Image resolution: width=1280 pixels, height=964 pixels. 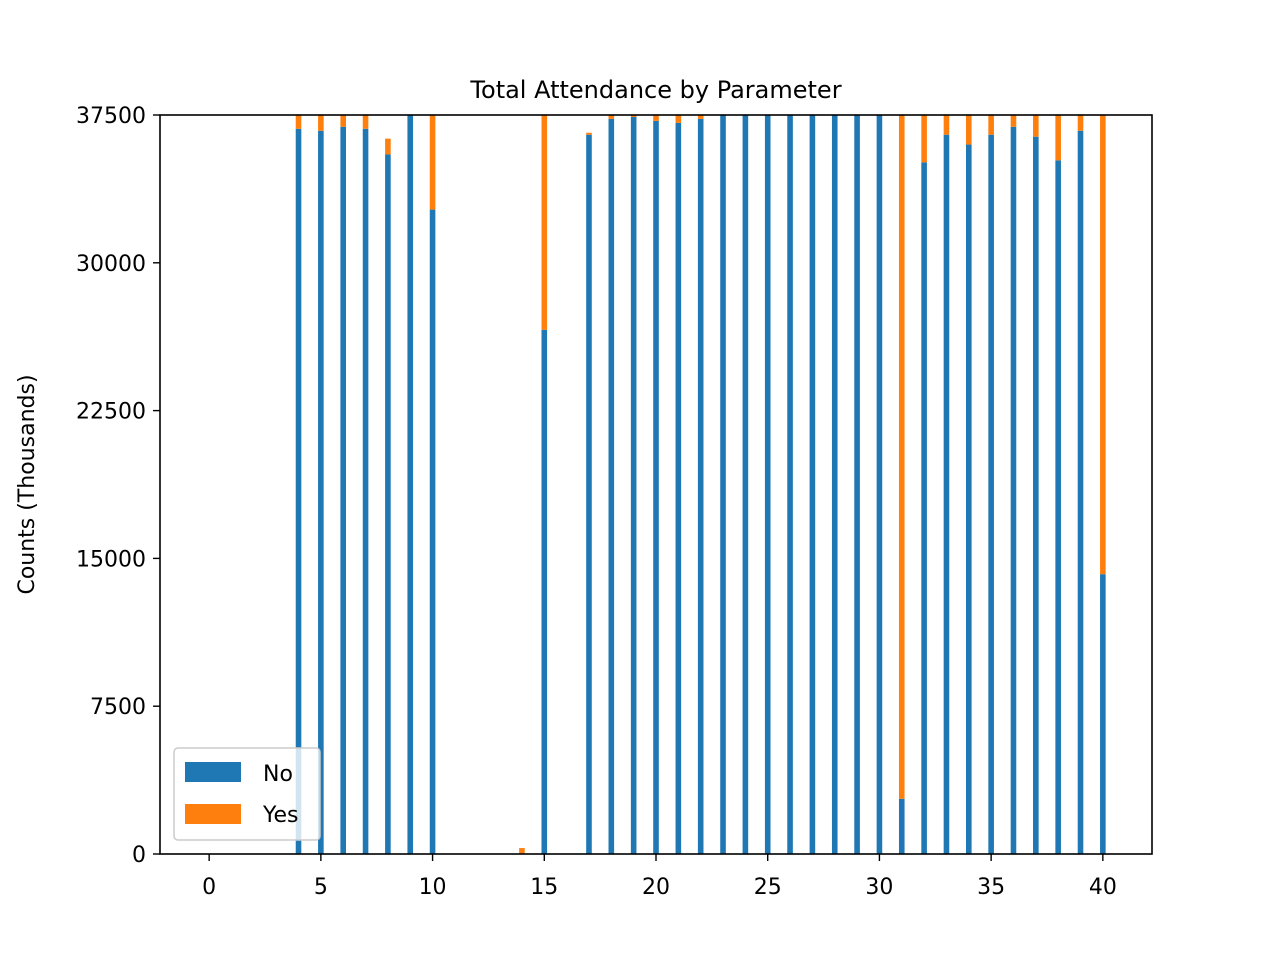 I want to click on x-tick-label-20: 20, so click(x=656, y=887).